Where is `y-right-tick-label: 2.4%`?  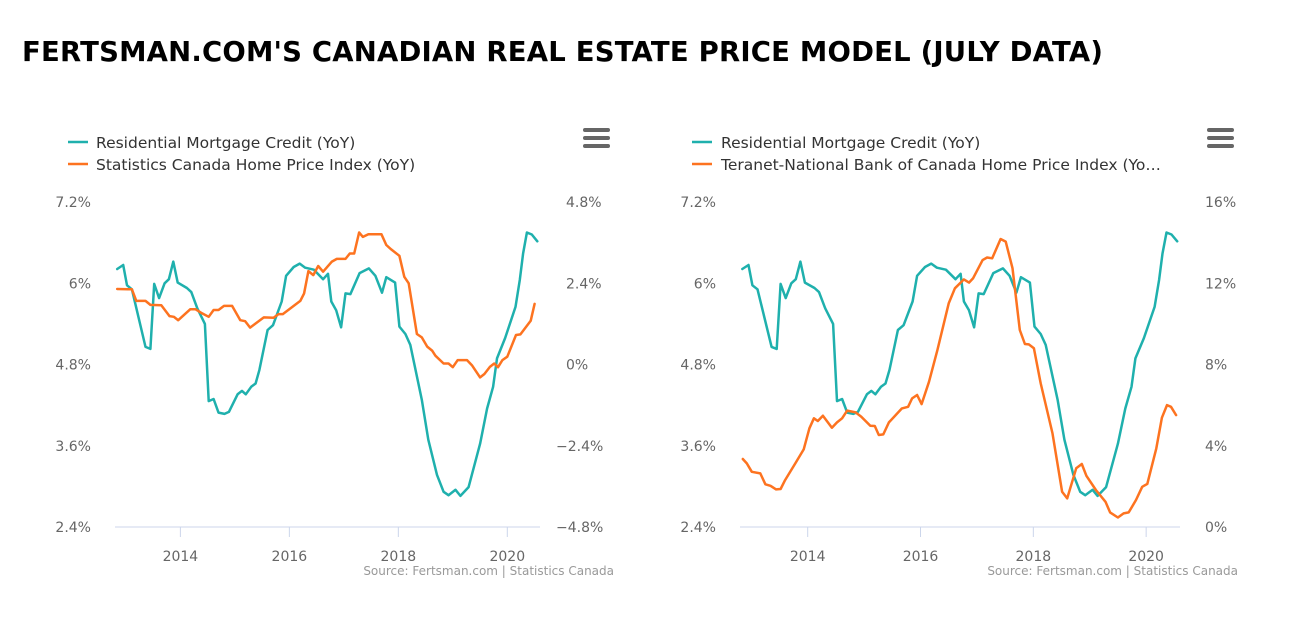
y-right-tick-label: 2.4% is located at coordinates (584, 284).